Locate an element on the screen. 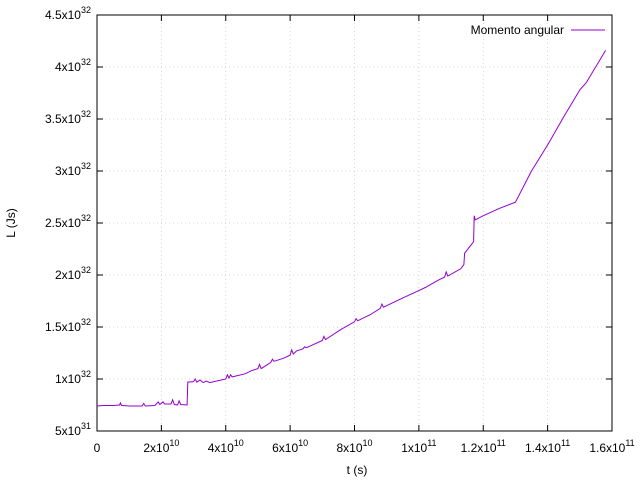 Image resolution: width=640 pixels, height=480 pixels. x-tick-label: 6x10¹⁰ is located at coordinates (290, 446).